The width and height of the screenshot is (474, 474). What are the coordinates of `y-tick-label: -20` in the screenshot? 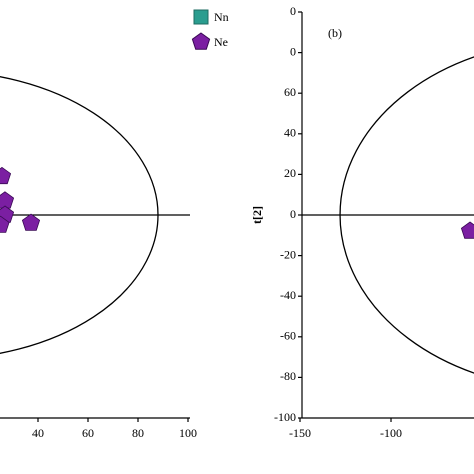 It's located at (288, 254).